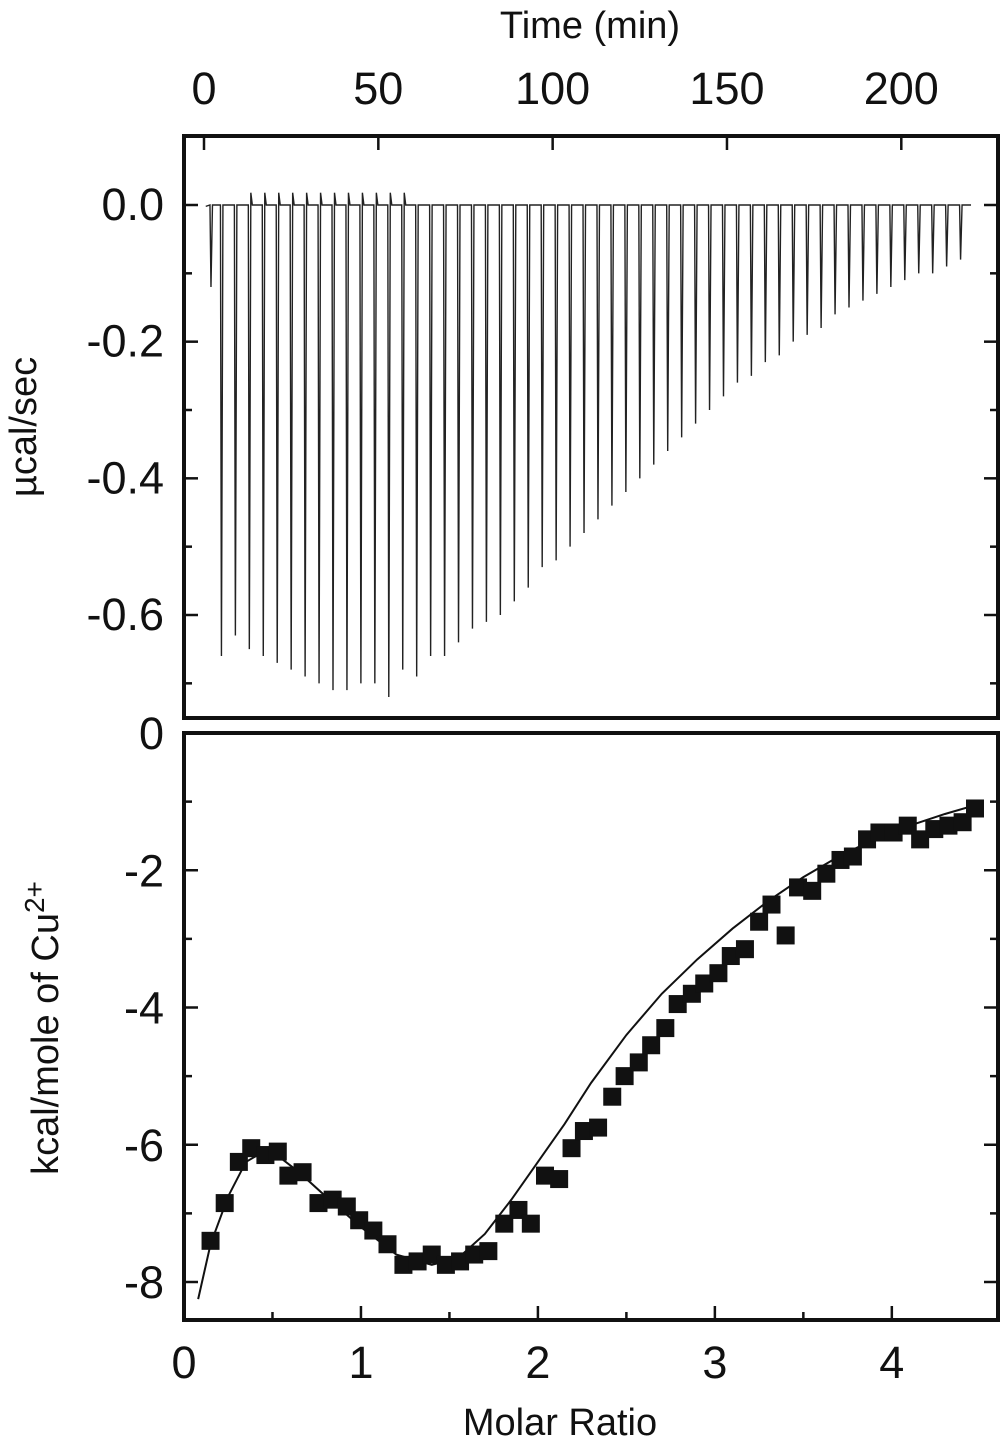  Describe the element at coordinates (24, 427) in the screenshot. I see `top-ylabel: µcal/sec` at that location.